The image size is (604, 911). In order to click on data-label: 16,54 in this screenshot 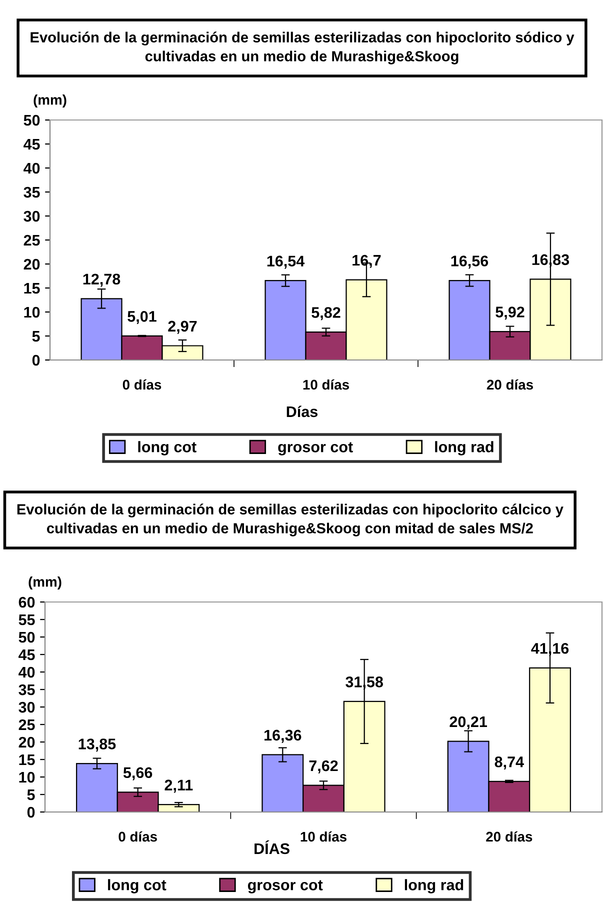, I will do `click(286, 262)`.